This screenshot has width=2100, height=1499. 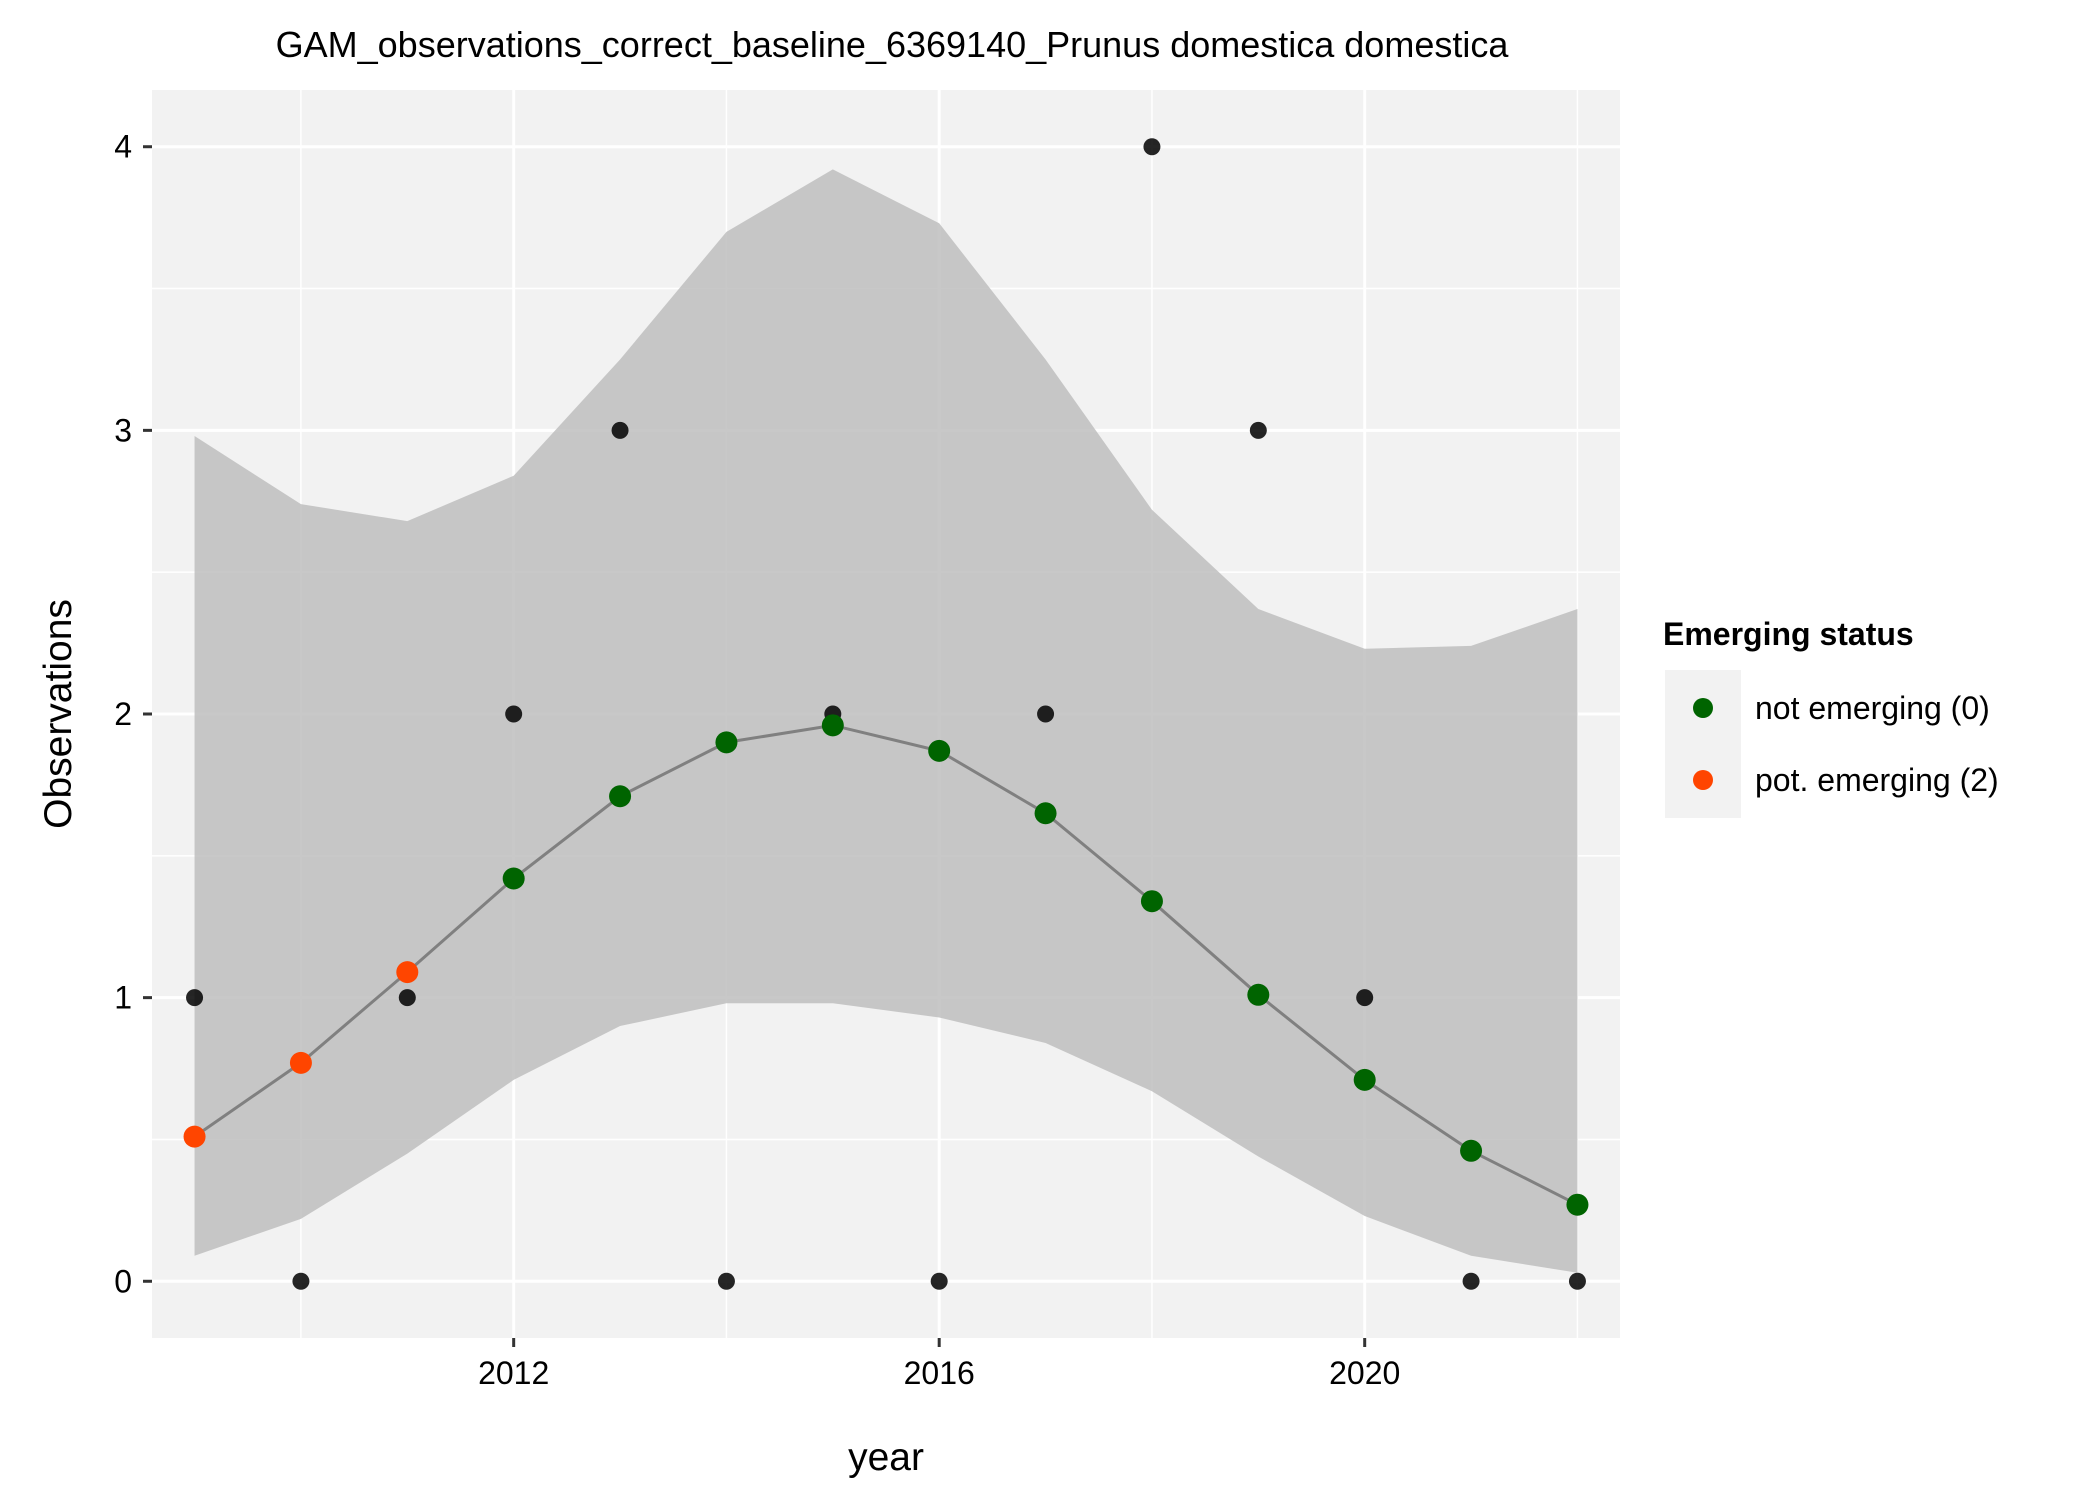 I want to click on y-tick-label: 3, so click(x=123, y=430).